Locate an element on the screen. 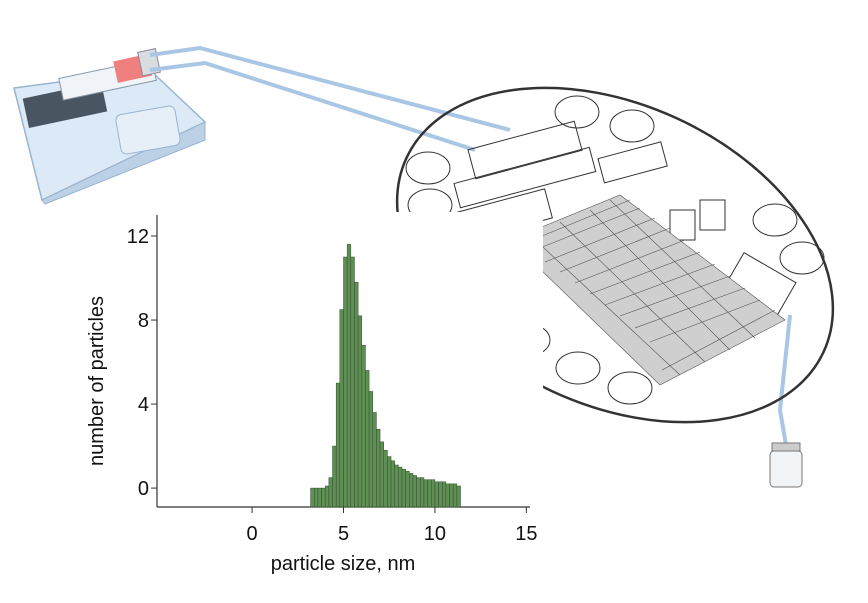  x-tick-label: 15 is located at coordinates (526, 534).